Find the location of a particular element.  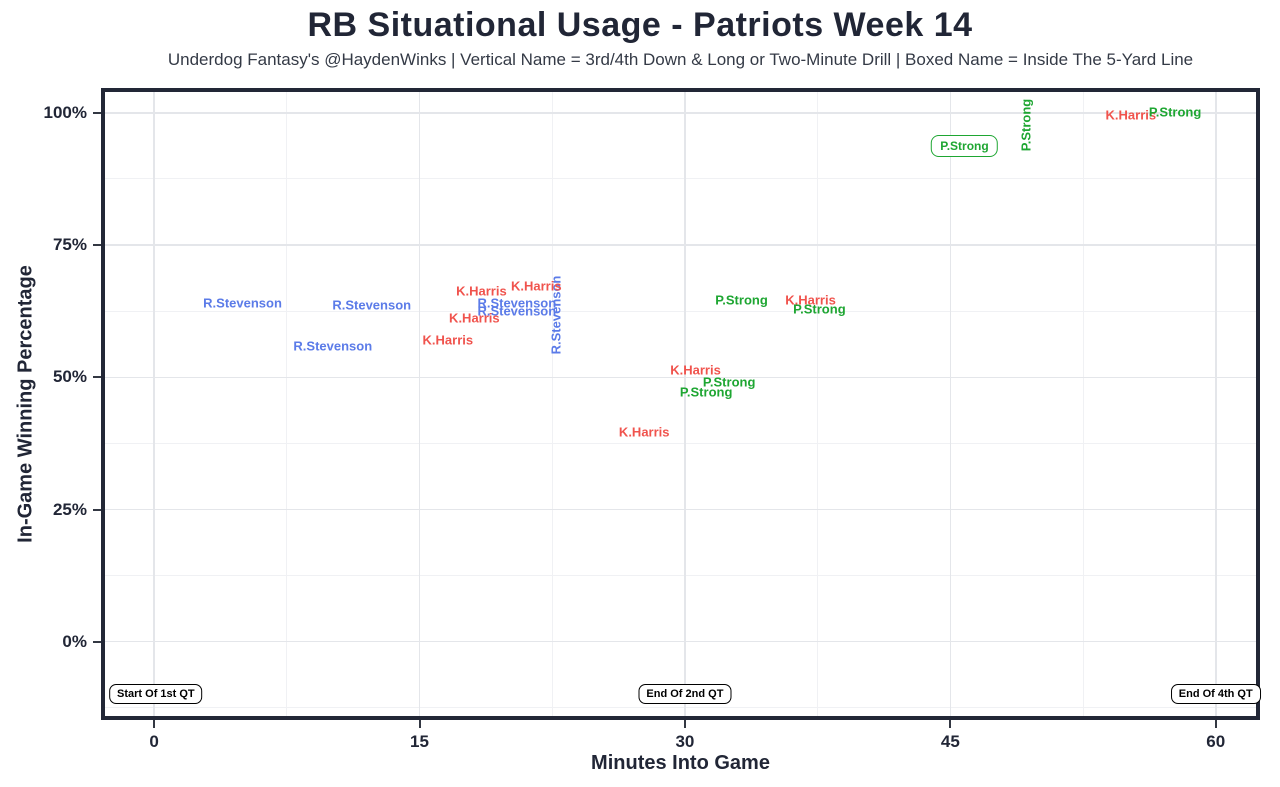

annotation-box: End Of 4th QT is located at coordinates (1215, 694).